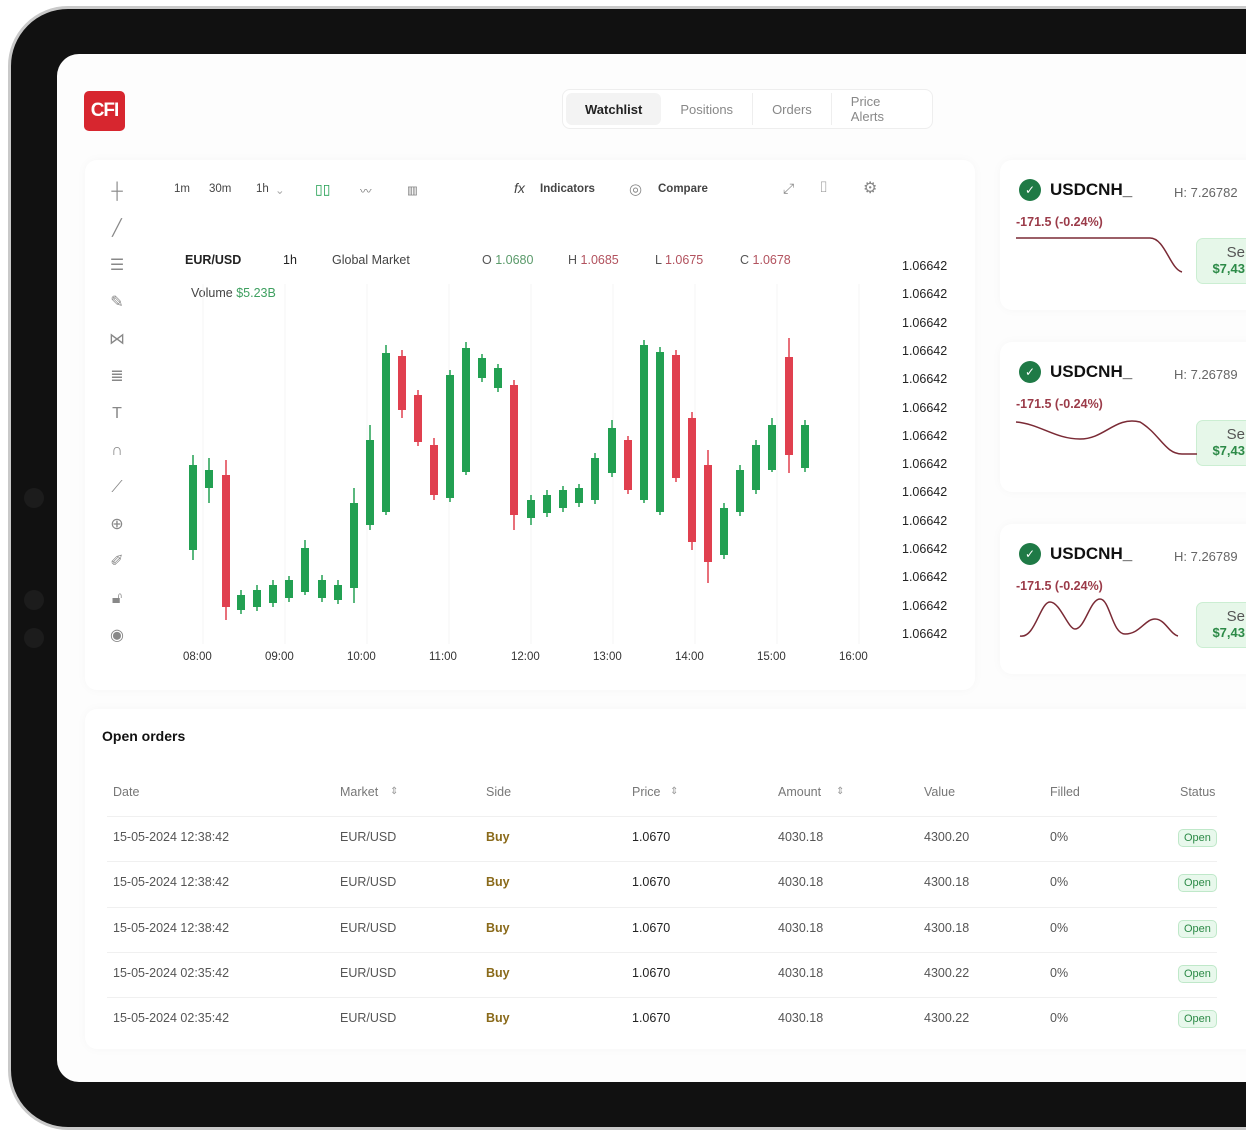 The width and height of the screenshot is (1246, 1137). What do you see at coordinates (290, 260) in the screenshot?
I see `chart-interval: 1h` at bounding box center [290, 260].